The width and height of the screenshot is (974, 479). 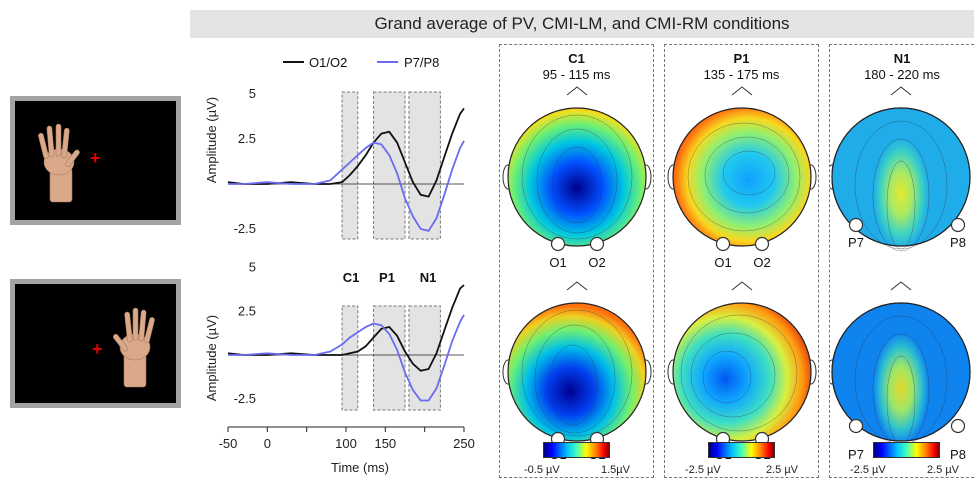 I want to click on topo-panel-c1: C1 95 - 115 ms O1 O2, so click(x=576, y=261).